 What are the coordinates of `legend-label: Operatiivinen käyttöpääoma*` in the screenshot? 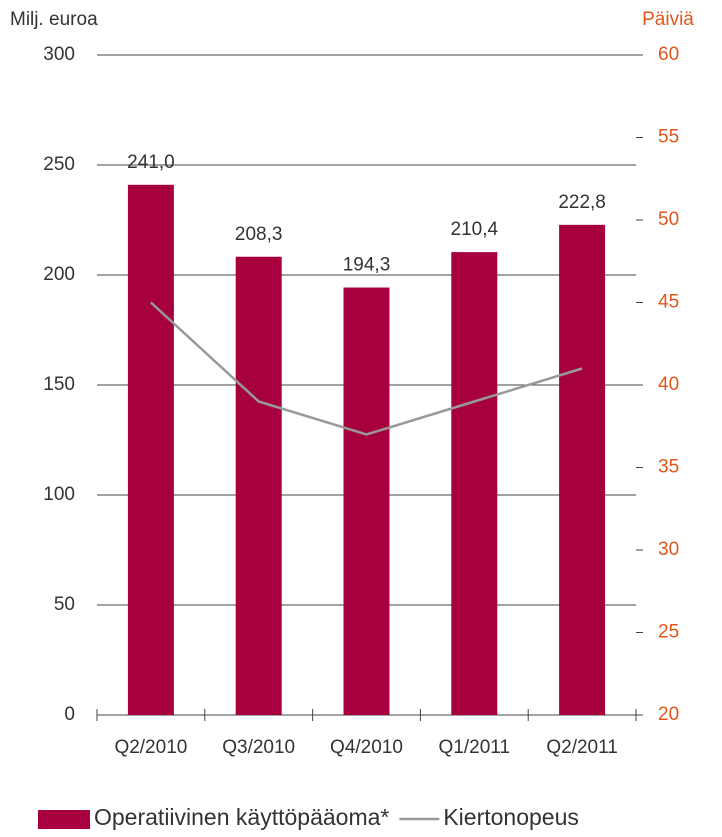 It's located at (241, 817).